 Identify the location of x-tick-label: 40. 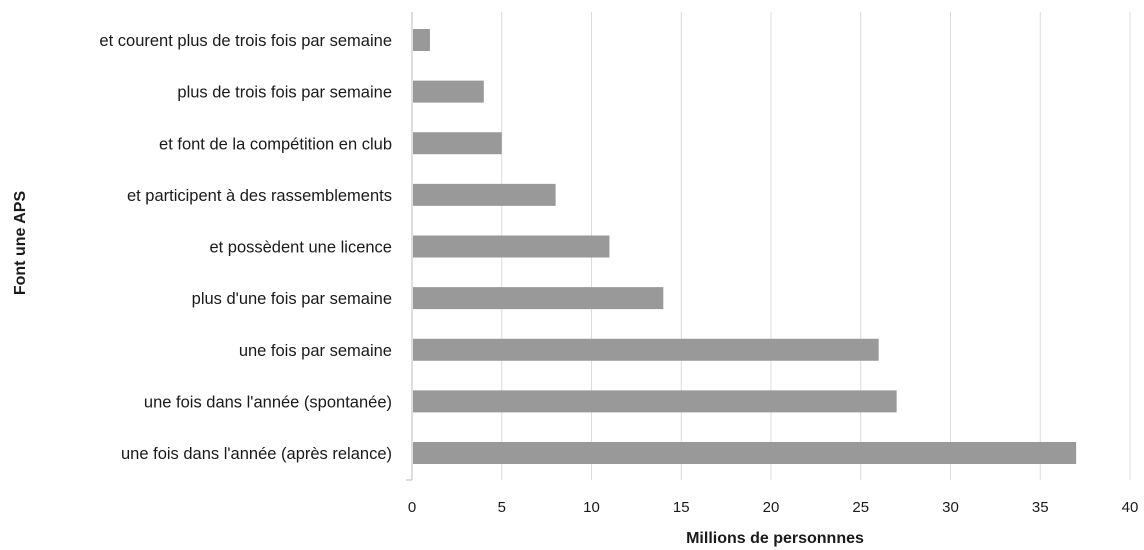
(1130, 507).